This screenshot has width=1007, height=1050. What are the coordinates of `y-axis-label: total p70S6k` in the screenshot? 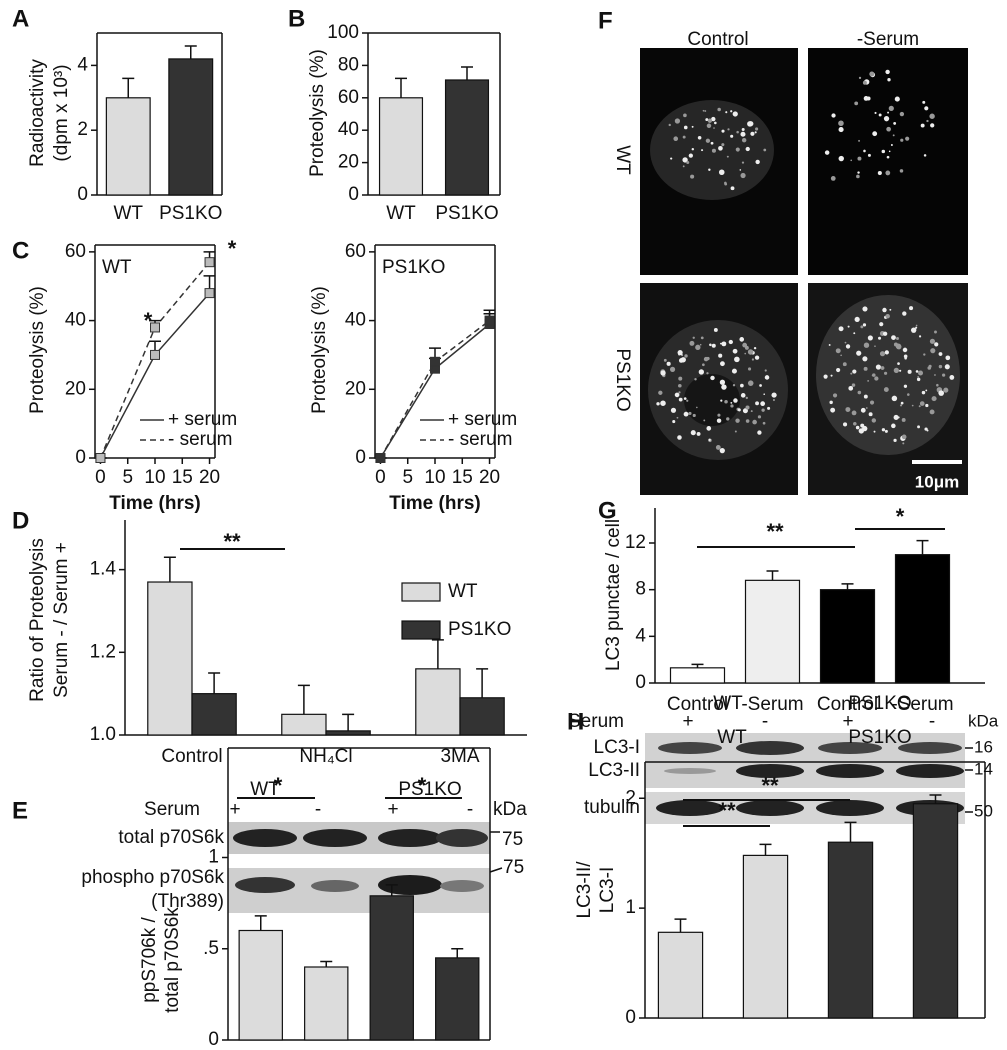 It's located at (172, 960).